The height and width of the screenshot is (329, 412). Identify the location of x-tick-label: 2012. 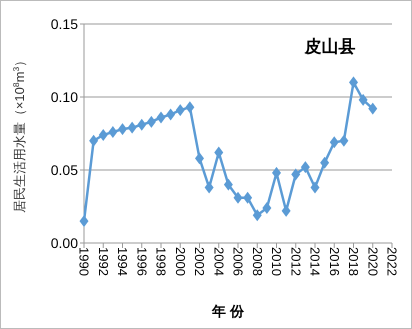
(296, 261).